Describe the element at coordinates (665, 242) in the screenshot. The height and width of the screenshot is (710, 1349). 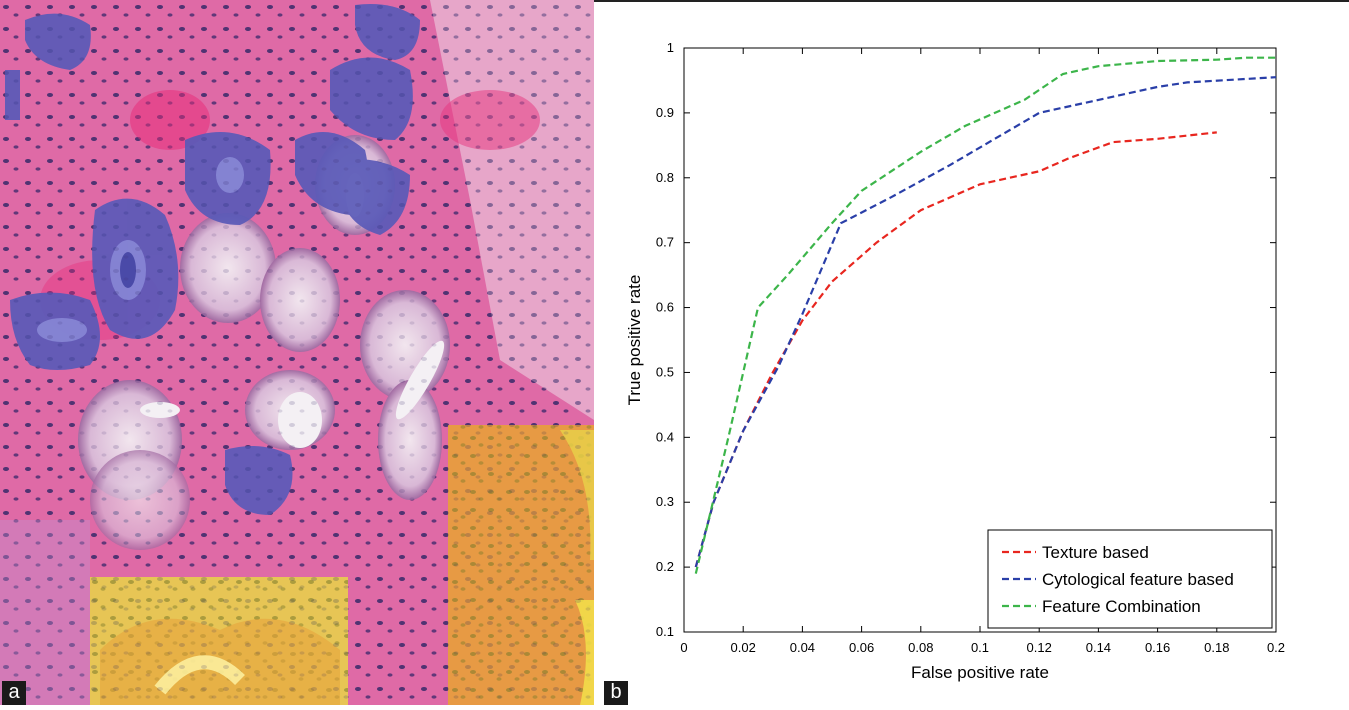
I see `y-tick-label: 0.7` at that location.